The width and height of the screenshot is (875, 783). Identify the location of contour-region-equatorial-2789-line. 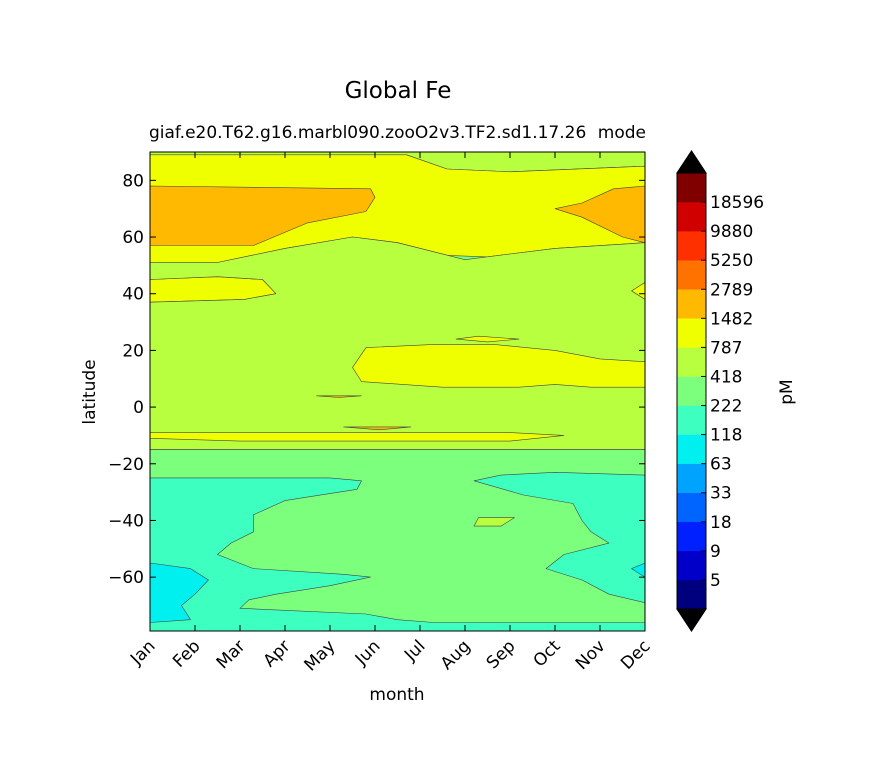
(377, 428).